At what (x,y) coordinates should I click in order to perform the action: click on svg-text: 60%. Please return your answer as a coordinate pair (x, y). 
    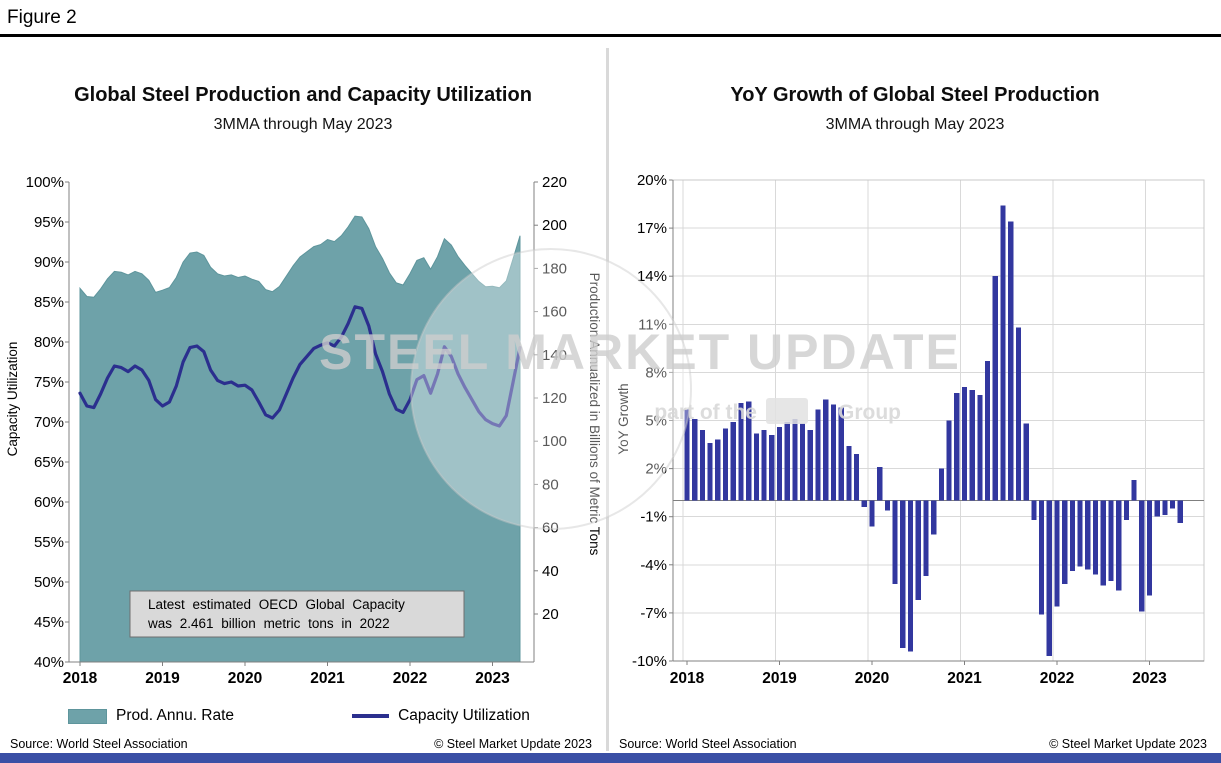
    Looking at the image, I should click on (49, 502).